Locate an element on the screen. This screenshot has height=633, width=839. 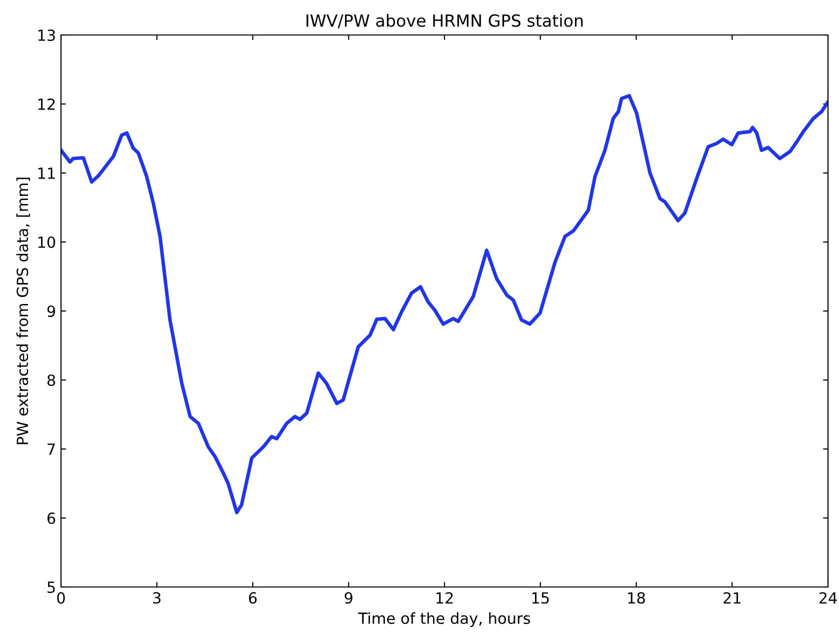
x-axis-title: Time of the day, hours is located at coordinates (444, 619).